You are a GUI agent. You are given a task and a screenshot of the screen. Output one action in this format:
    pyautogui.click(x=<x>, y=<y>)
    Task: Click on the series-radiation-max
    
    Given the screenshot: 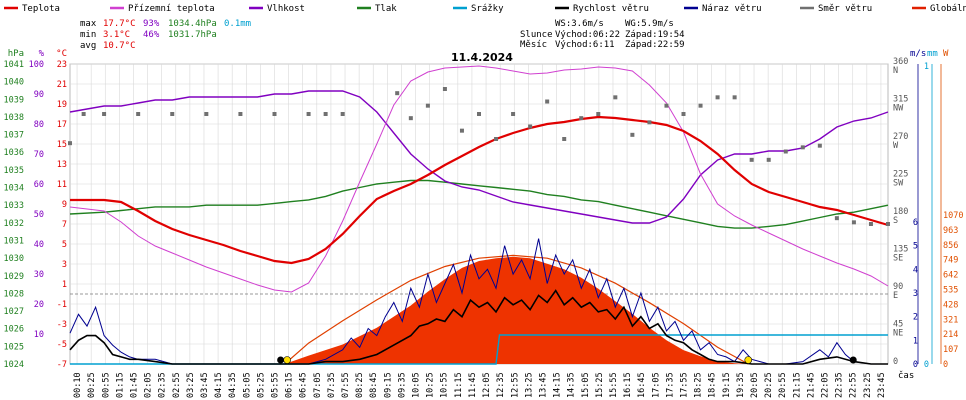 What is the action you would take?
    pyautogui.click(x=516, y=309)
    